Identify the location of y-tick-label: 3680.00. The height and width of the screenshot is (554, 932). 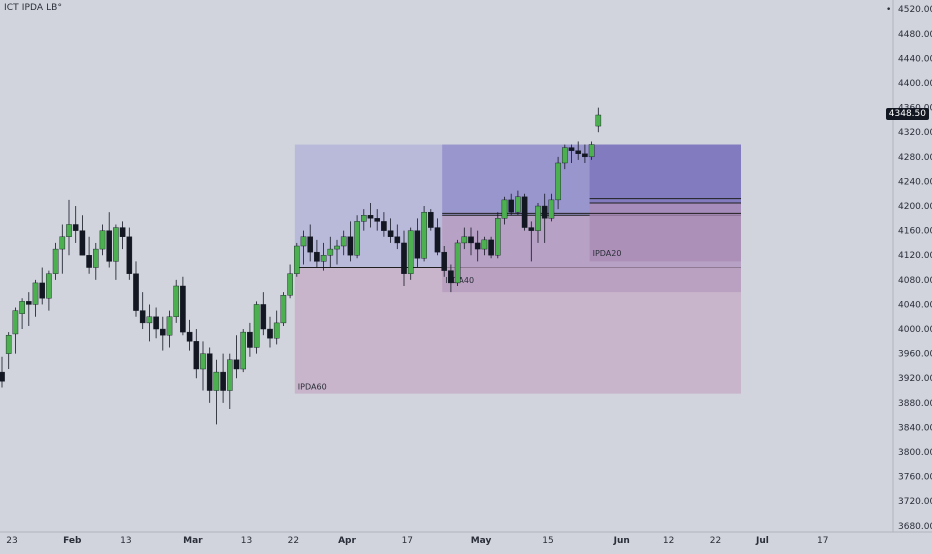
(915, 527).